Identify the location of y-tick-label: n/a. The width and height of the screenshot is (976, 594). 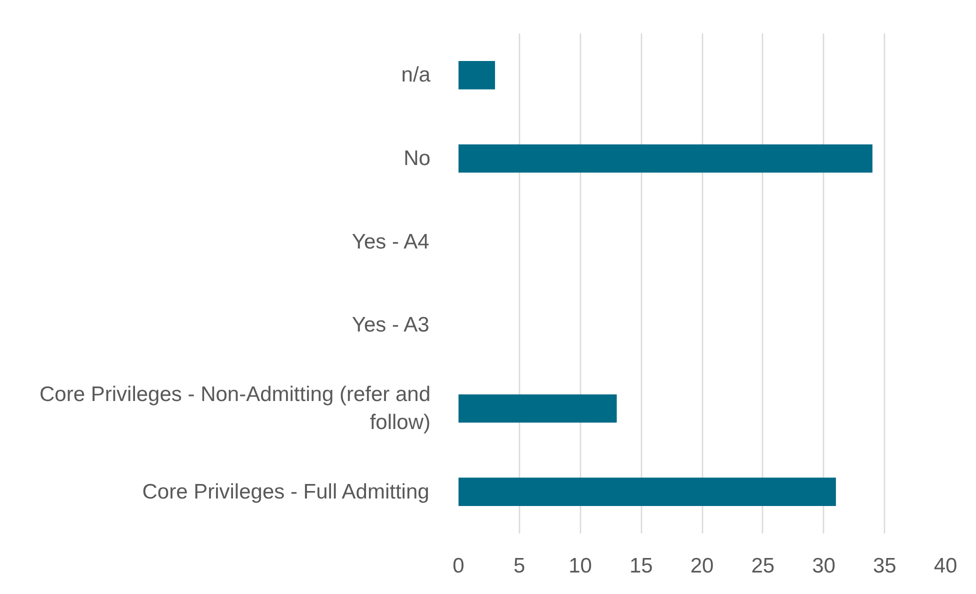
(416, 75).